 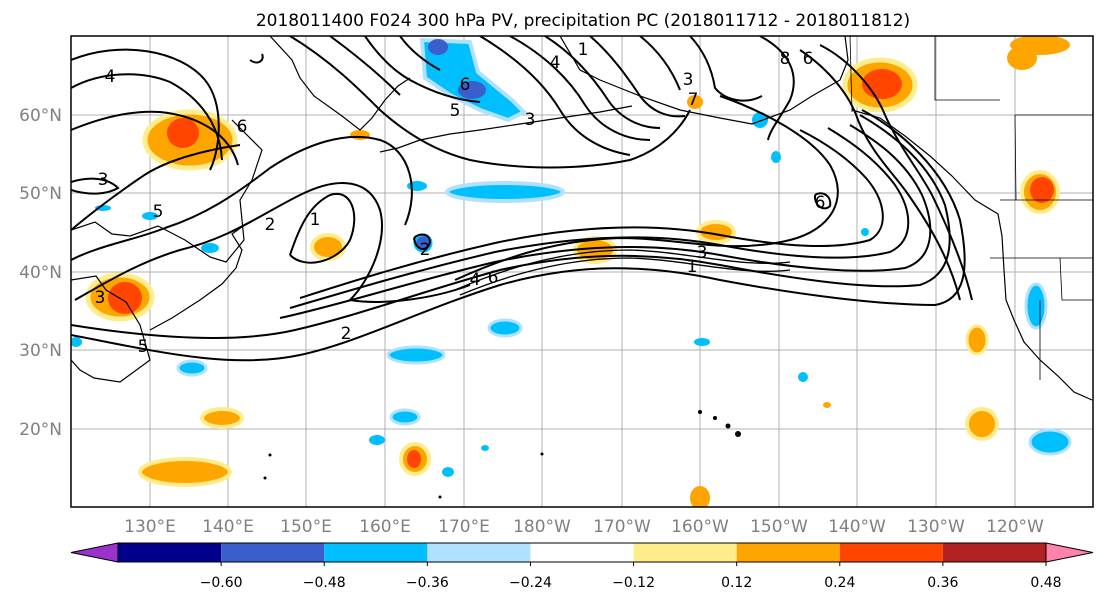 I want to click on colorbar-tick-label: 0.12, so click(x=736, y=583).